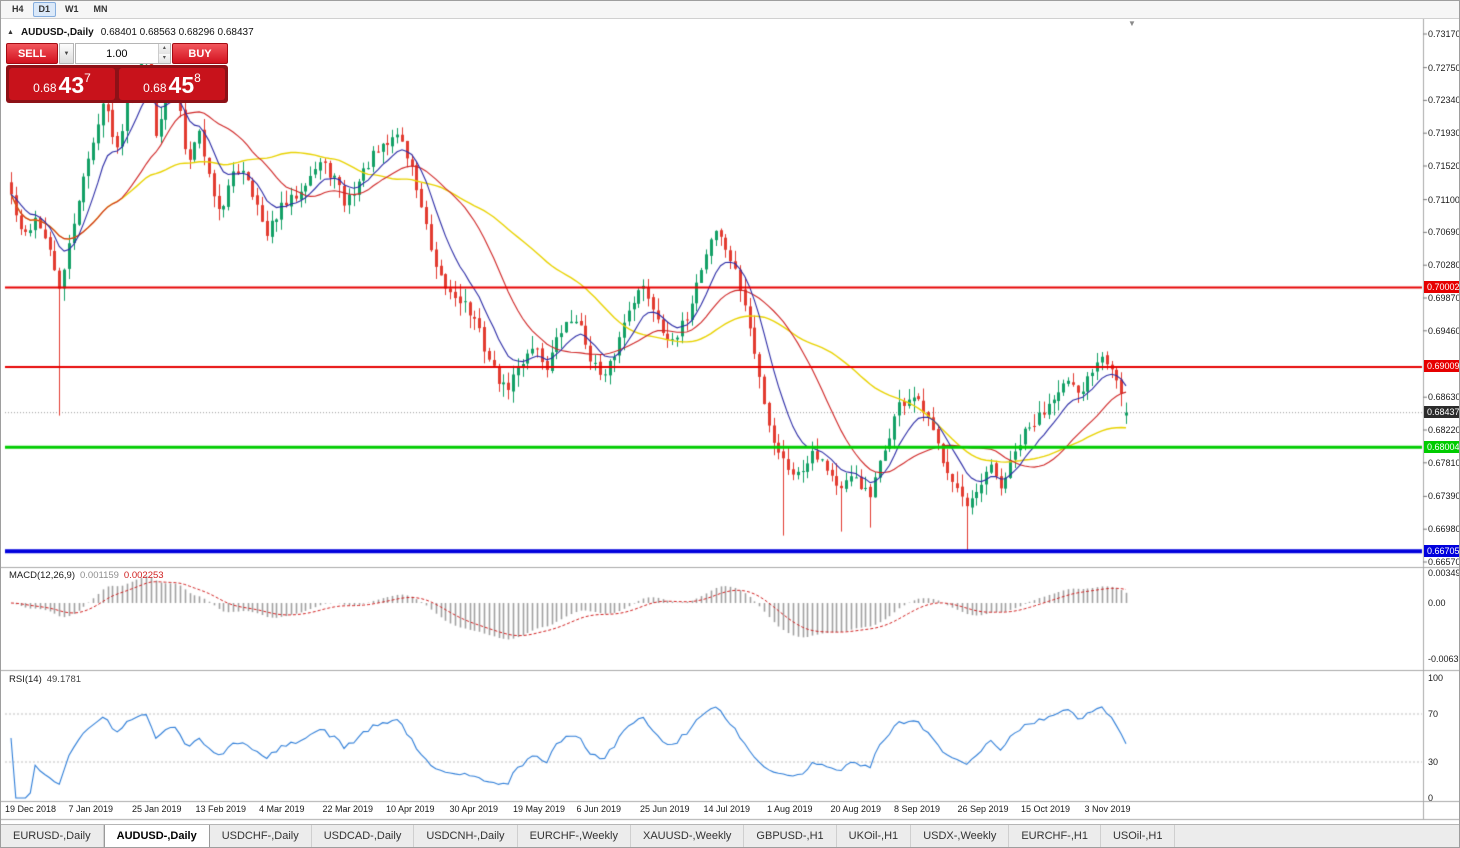 This screenshot has width=1460, height=848. What do you see at coordinates (410, 809) in the screenshot?
I see `time-axis-date: 10 Apr 2019` at bounding box center [410, 809].